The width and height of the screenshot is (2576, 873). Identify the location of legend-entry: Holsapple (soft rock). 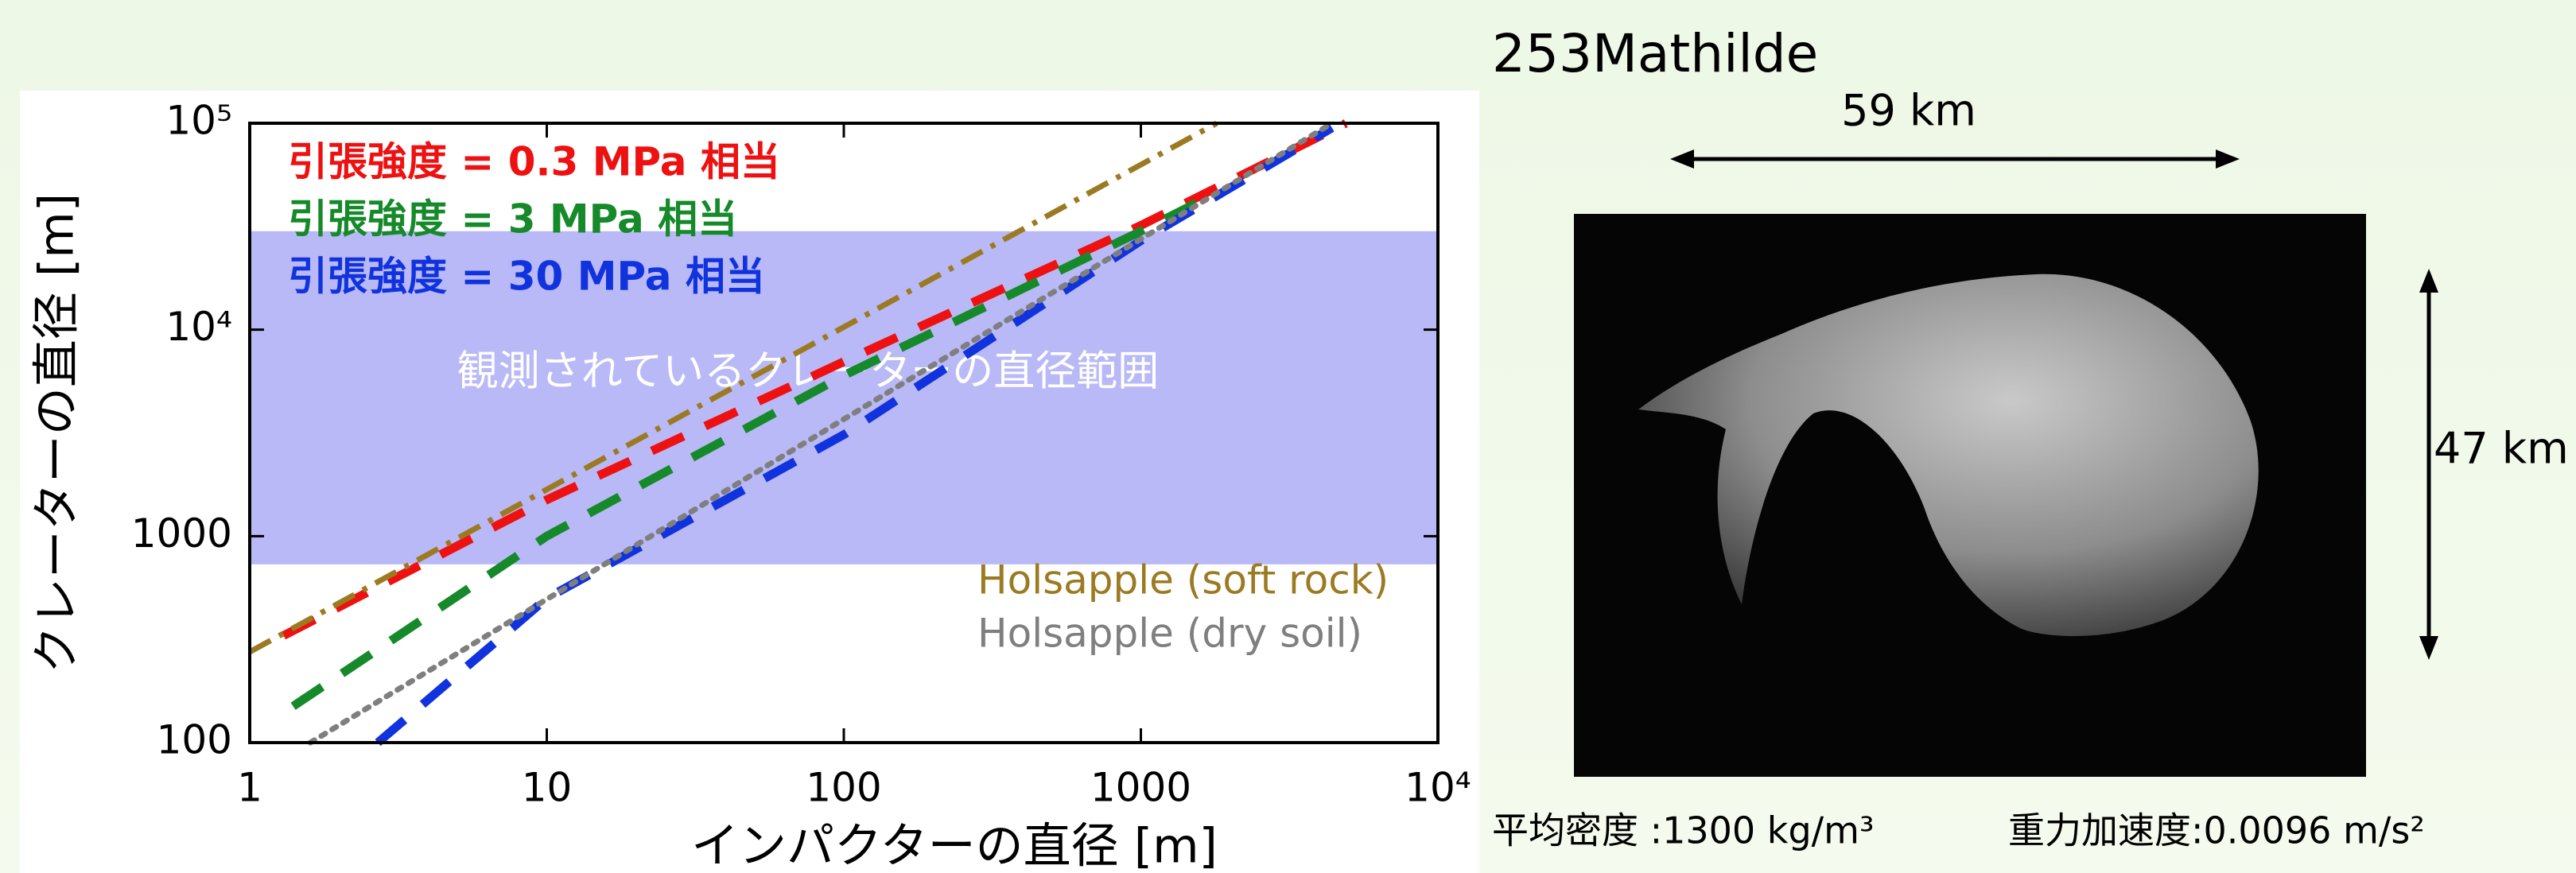
(1183, 580).